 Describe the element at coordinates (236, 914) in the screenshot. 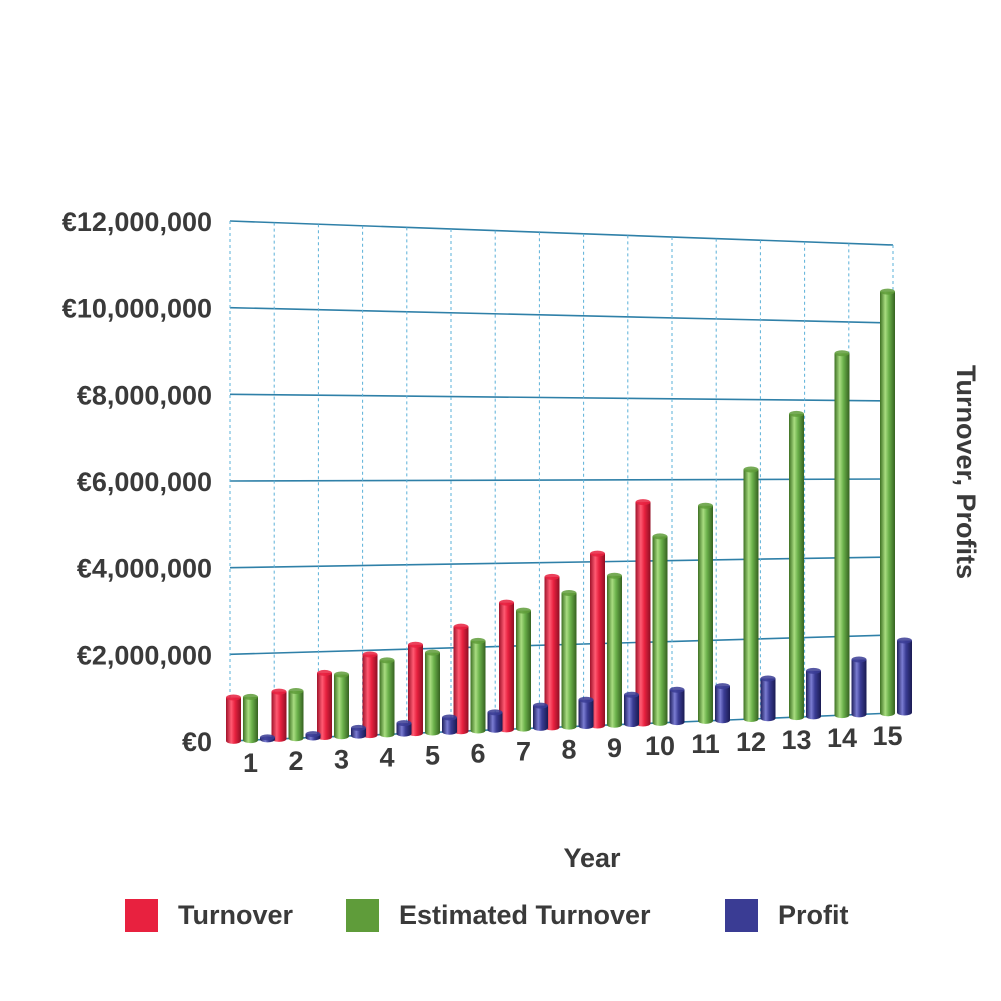

I see `legend-label-turnover: Turnover` at that location.